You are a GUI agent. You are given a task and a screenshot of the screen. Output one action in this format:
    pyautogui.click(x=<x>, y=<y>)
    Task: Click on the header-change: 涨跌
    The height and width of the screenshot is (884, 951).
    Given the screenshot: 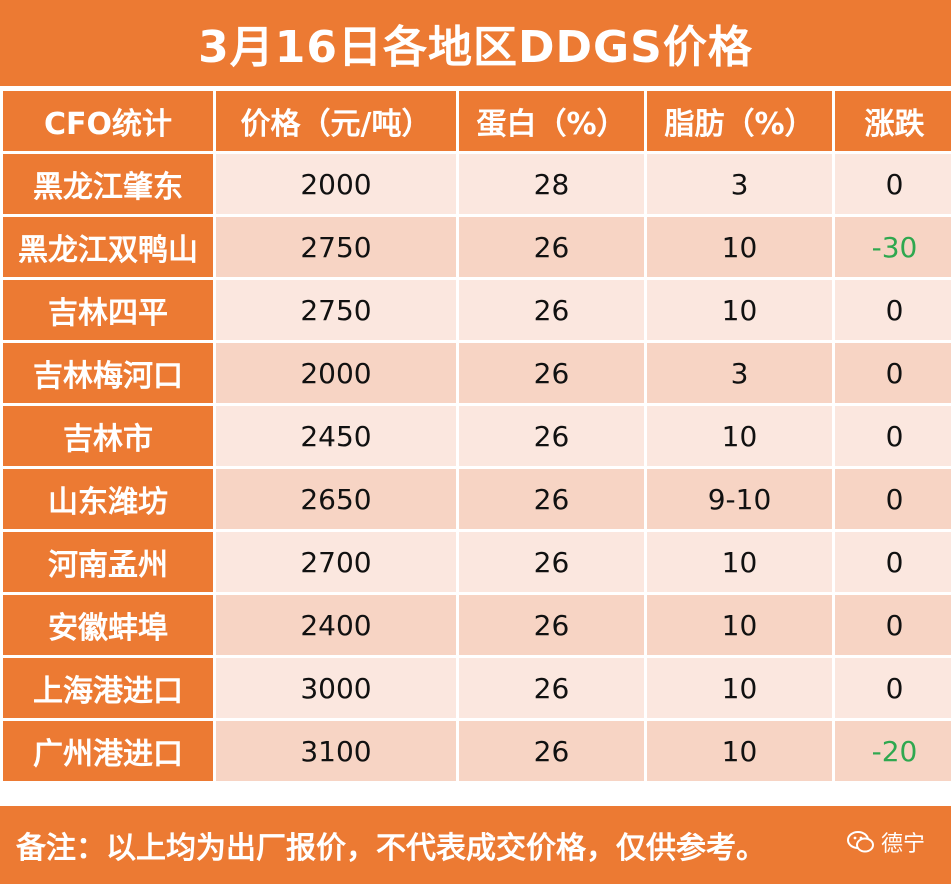 What is the action you would take?
    pyautogui.click(x=893, y=121)
    